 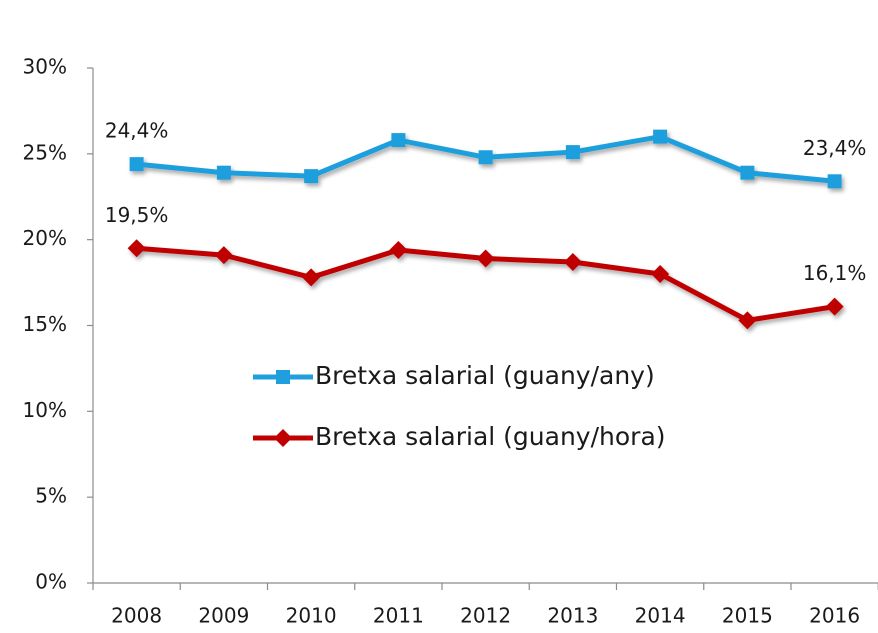 I want to click on x-tick-label: 2016, so click(x=834, y=616).